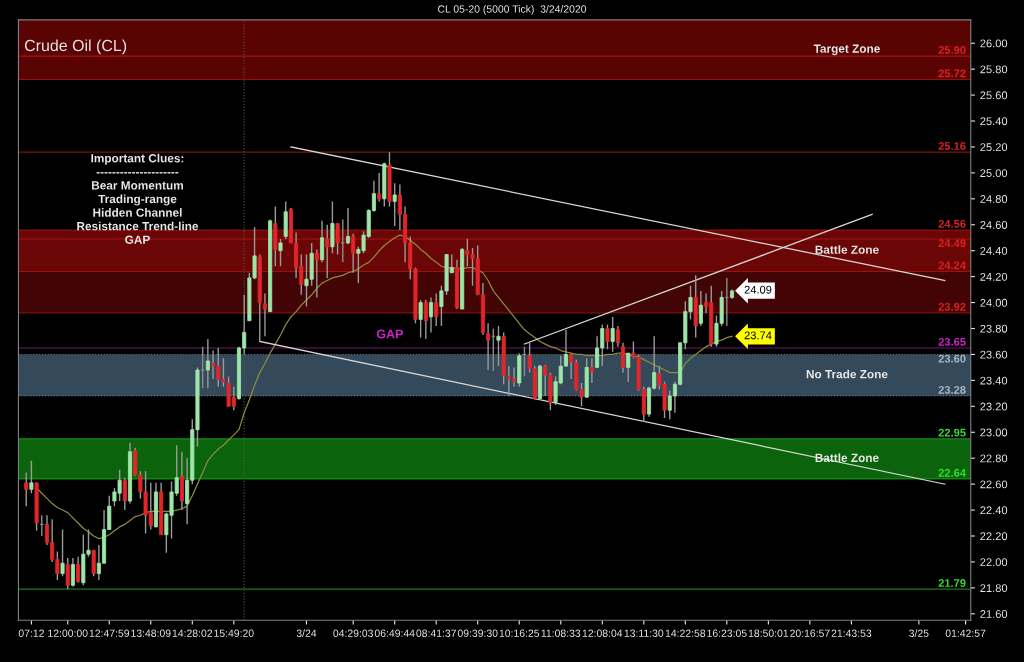 This screenshot has height=662, width=1024. I want to click on annotation: 23.74, so click(758, 335).